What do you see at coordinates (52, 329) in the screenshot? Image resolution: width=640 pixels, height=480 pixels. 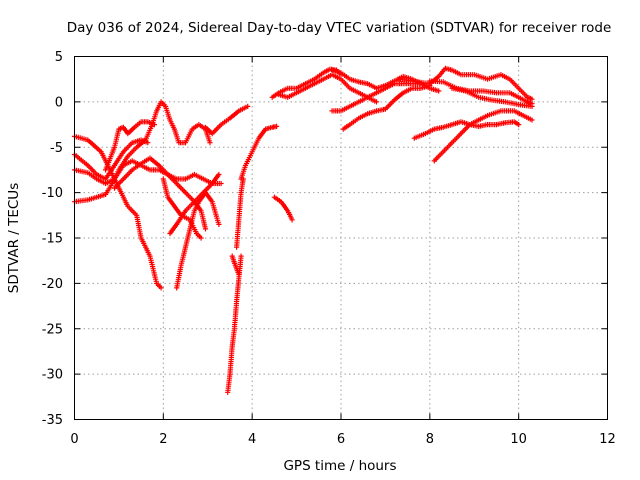 I see `y-tick-label: -25` at bounding box center [52, 329].